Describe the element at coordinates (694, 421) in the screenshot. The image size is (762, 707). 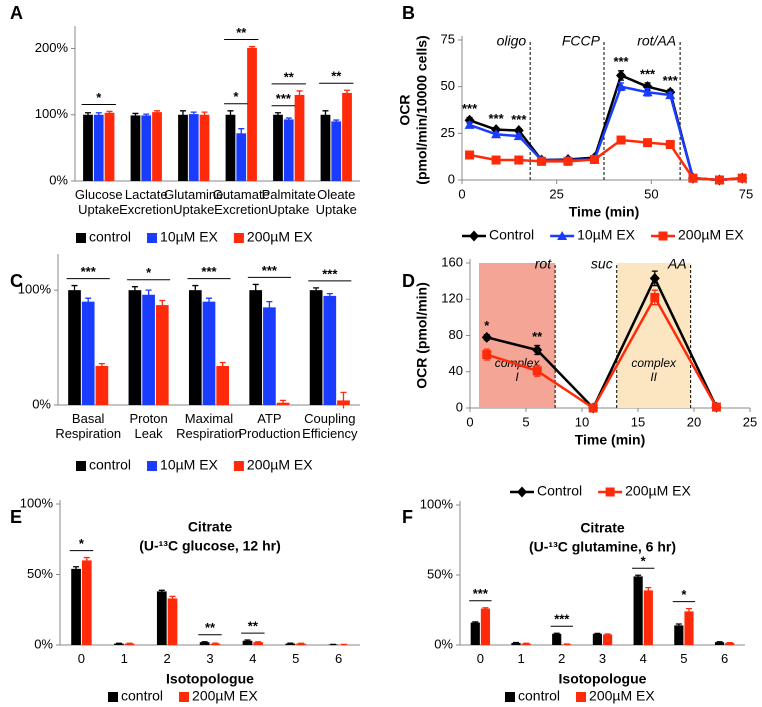
I see `x-tick-label: 20` at that location.